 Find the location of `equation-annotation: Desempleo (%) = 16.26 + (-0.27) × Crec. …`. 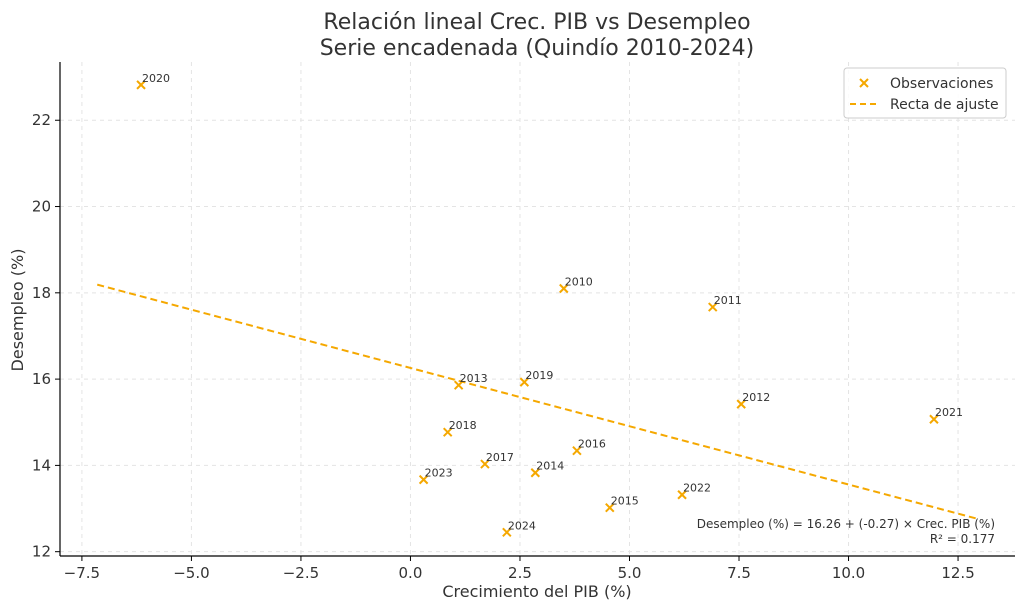

equation-annotation: Desempleo (%) = 16.26 + (-0.27) × Crec. … is located at coordinates (846, 524).